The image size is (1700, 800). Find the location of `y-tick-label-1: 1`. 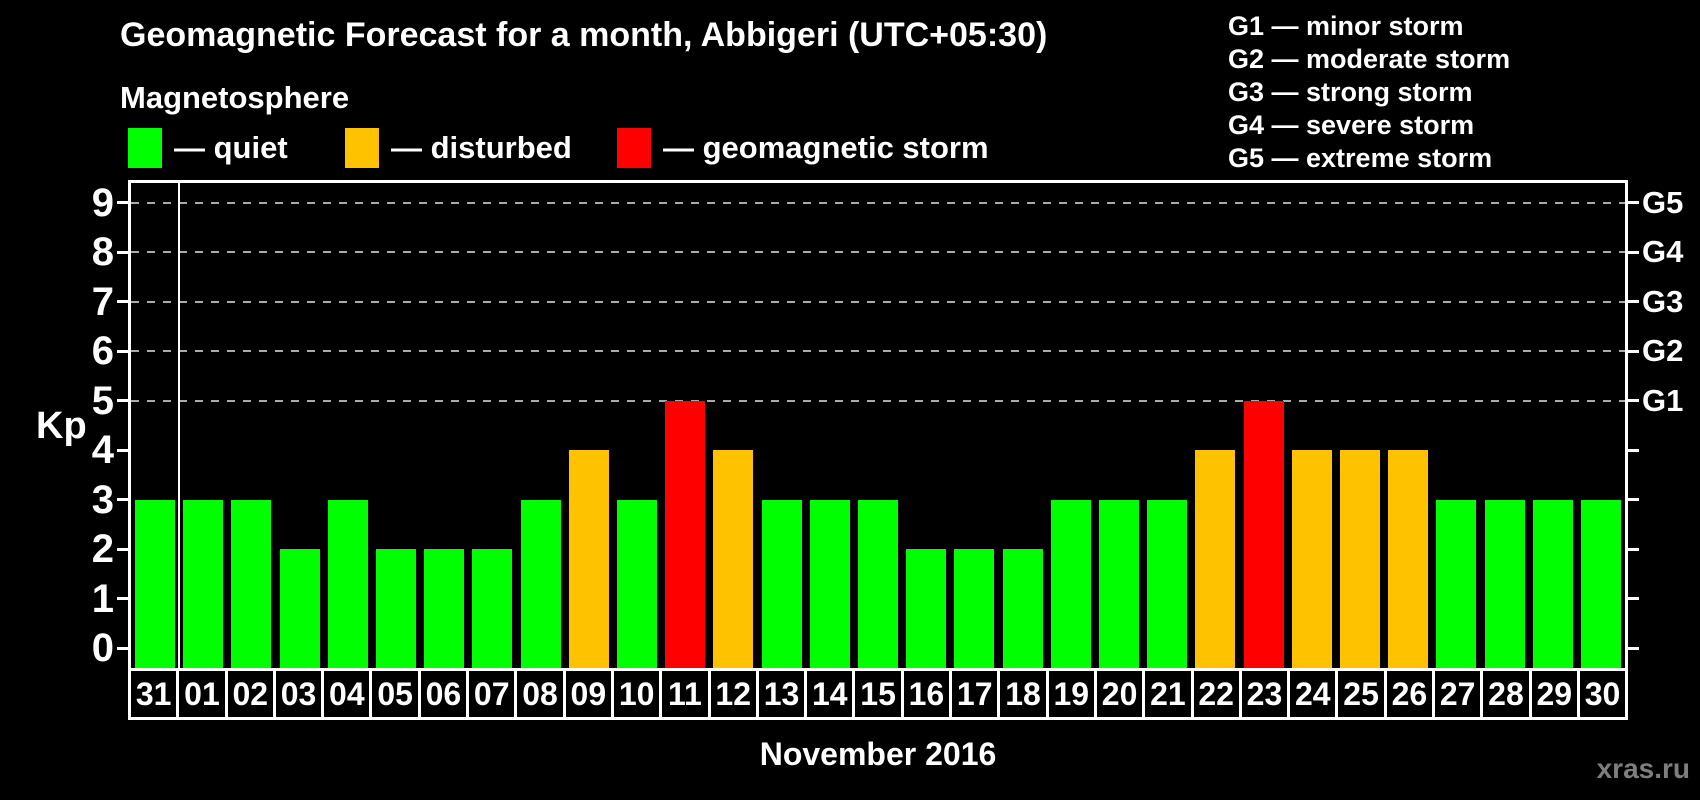

y-tick-label-1: 1 is located at coordinates (102, 598).